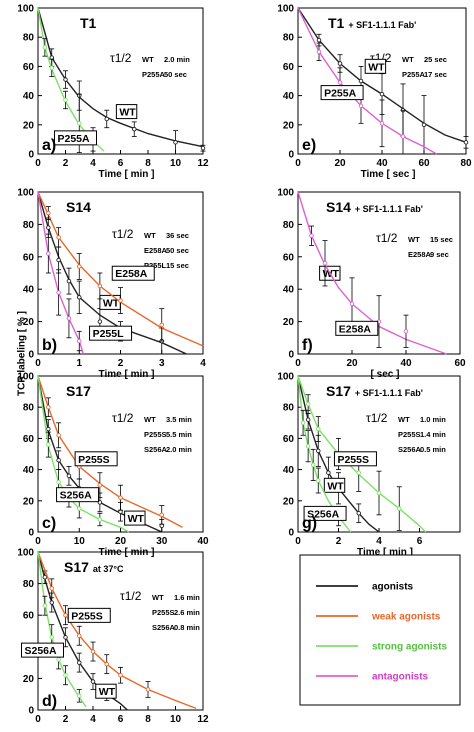 This screenshot has height=732, width=474. What do you see at coordinates (379, 273) in the screenshot?
I see `plot-frame` at bounding box center [379, 273].